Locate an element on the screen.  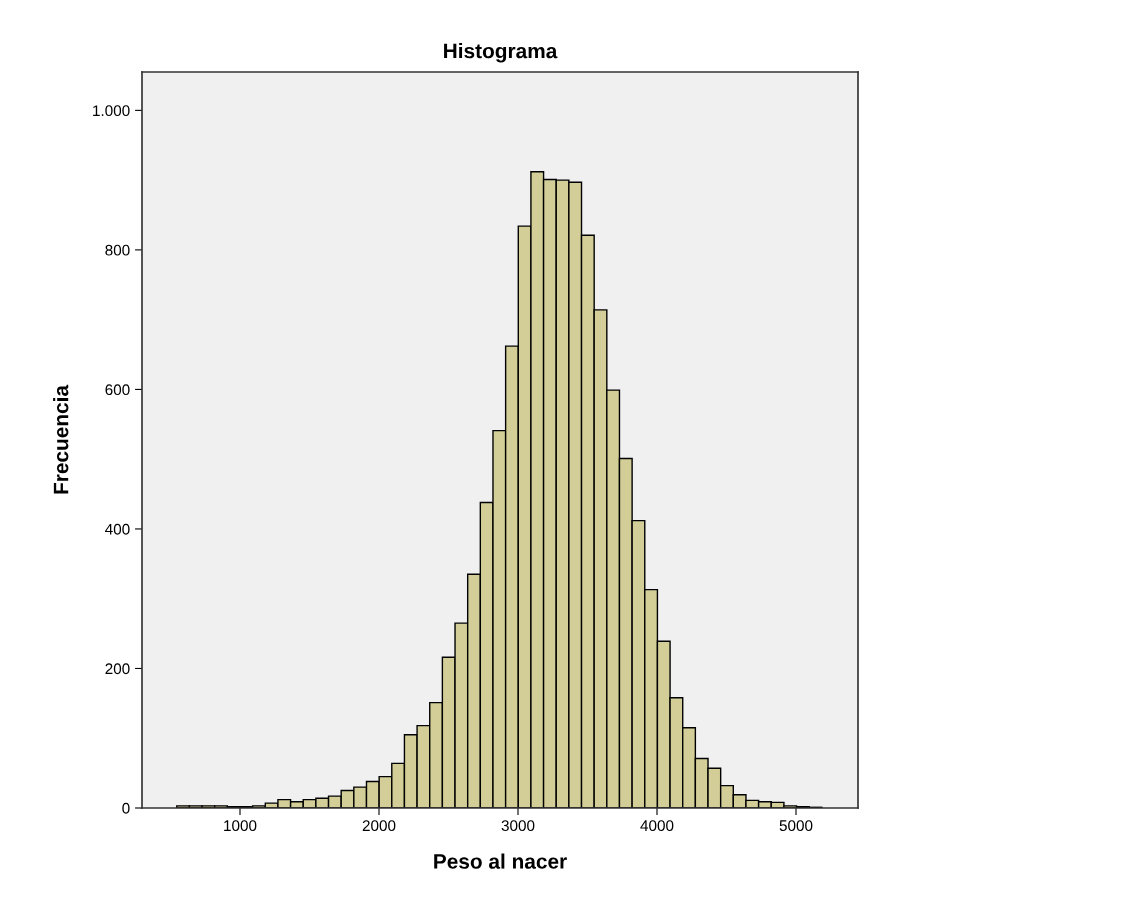
y-tick-label: 800 is located at coordinates (117, 250).